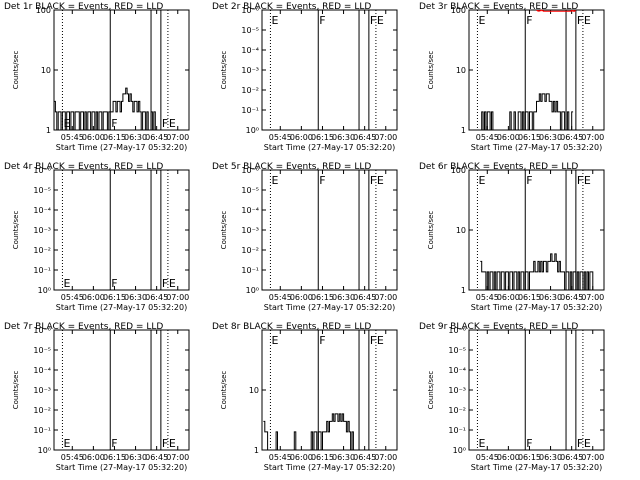  What do you see at coordinates (42, 410) in the screenshot?
I see `y-tick-label: 10⁻²` at bounding box center [42, 410].